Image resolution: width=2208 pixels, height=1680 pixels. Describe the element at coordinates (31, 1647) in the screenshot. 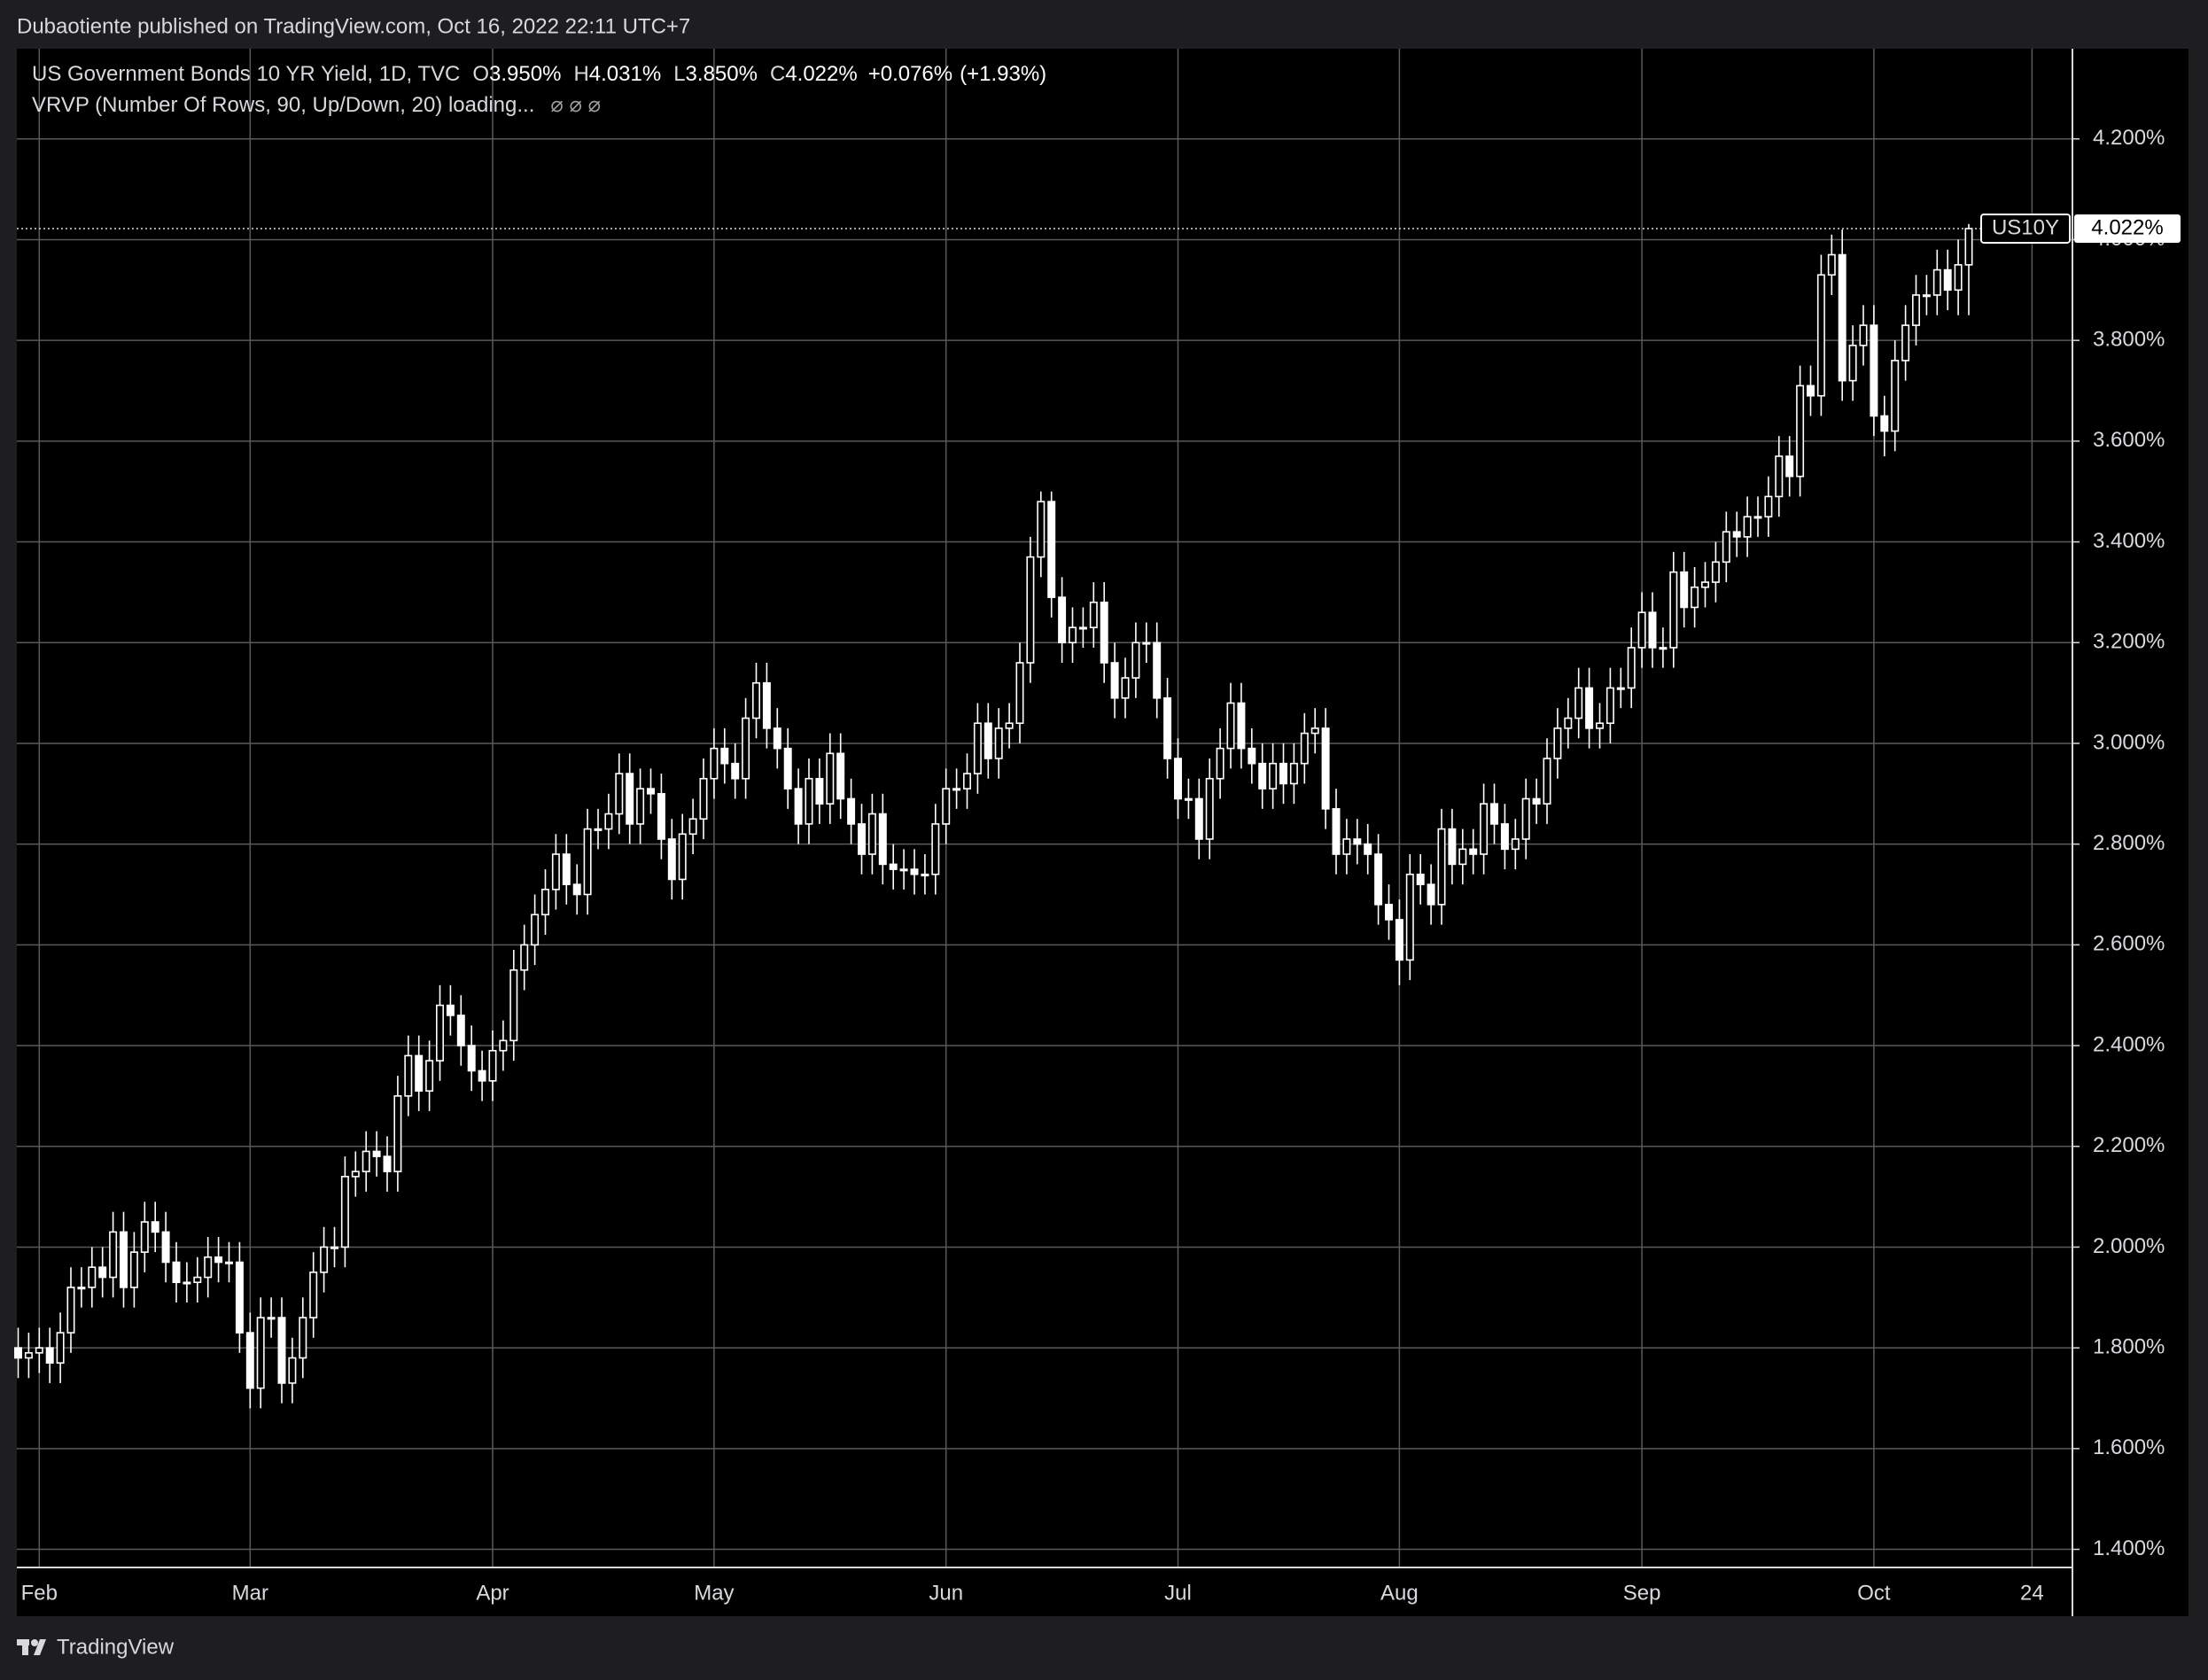

I see `tradingview-logo` at that location.